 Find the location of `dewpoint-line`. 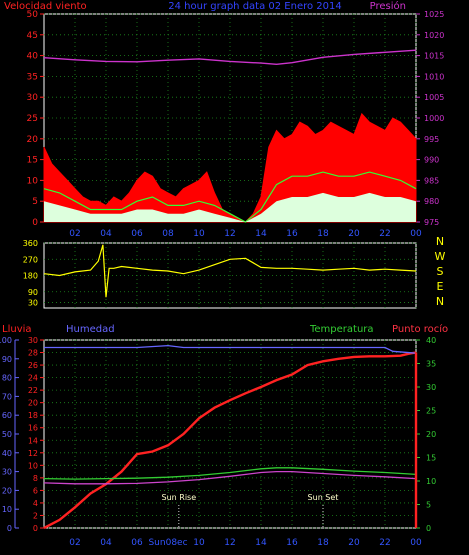

dewpoint-line is located at coordinates (230, 477).